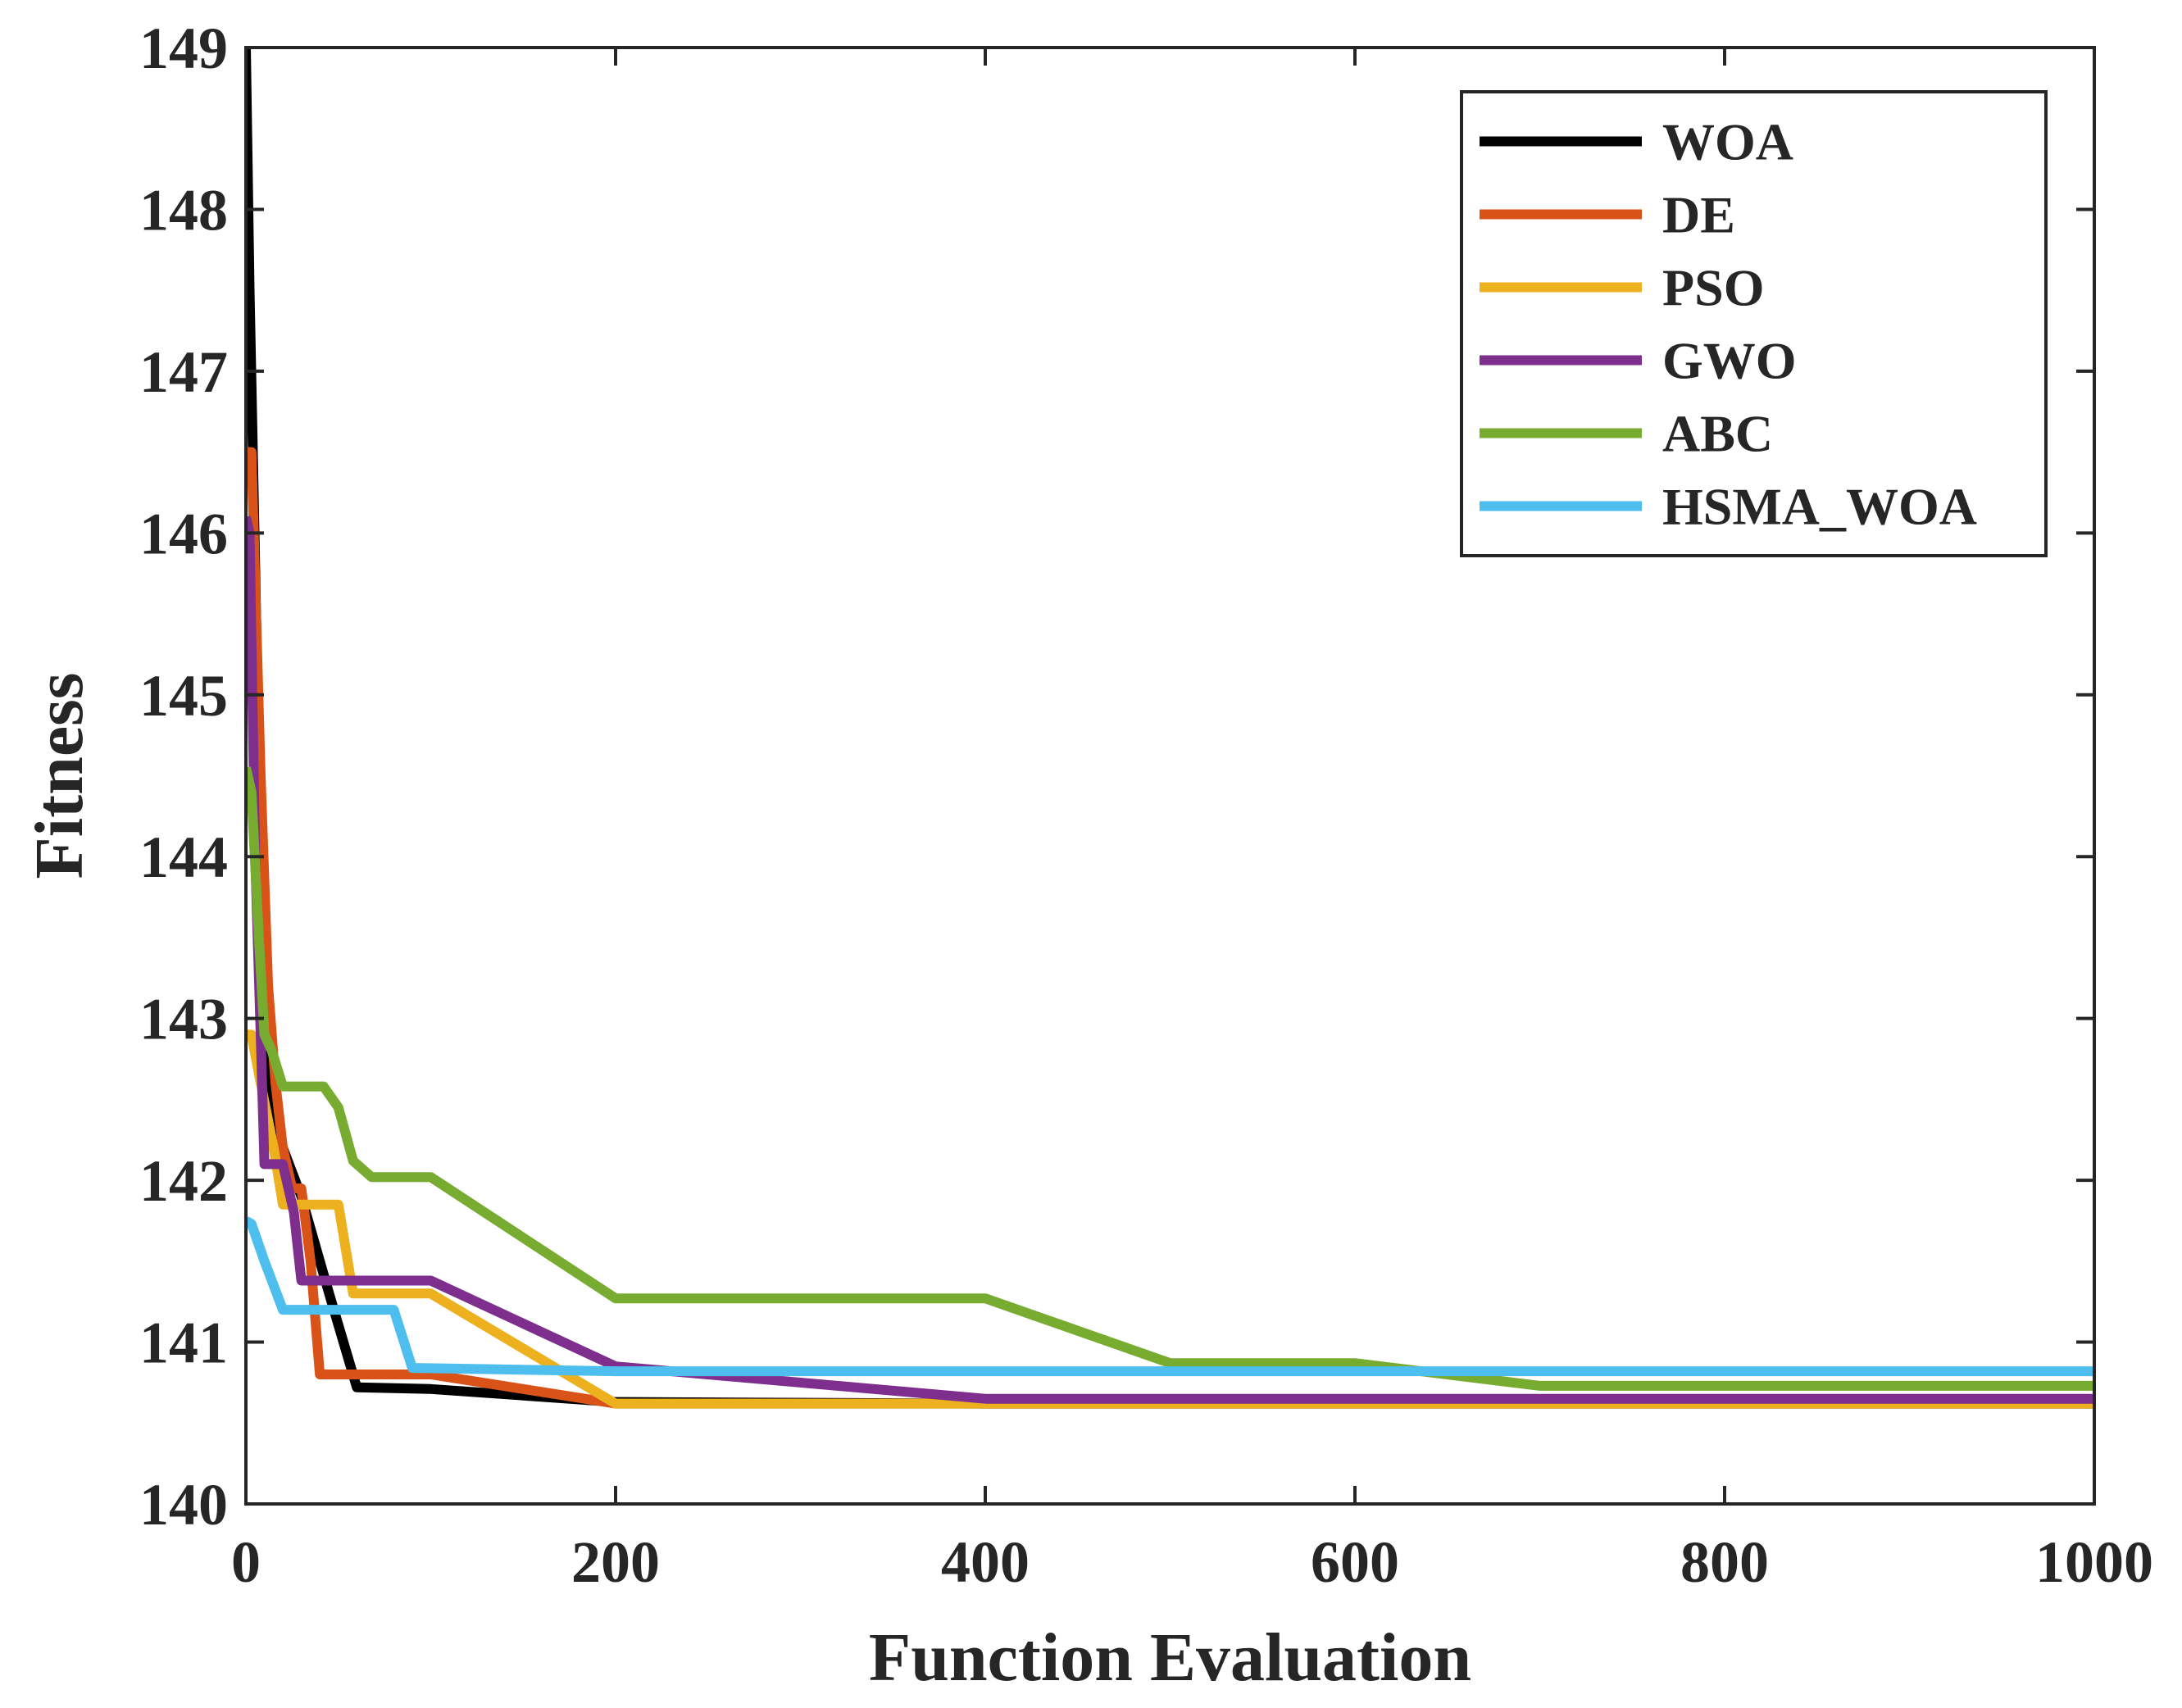 The width and height of the screenshot is (2182, 1708). What do you see at coordinates (183, 1505) in the screenshot?
I see `y-tick-label: 140` at bounding box center [183, 1505].